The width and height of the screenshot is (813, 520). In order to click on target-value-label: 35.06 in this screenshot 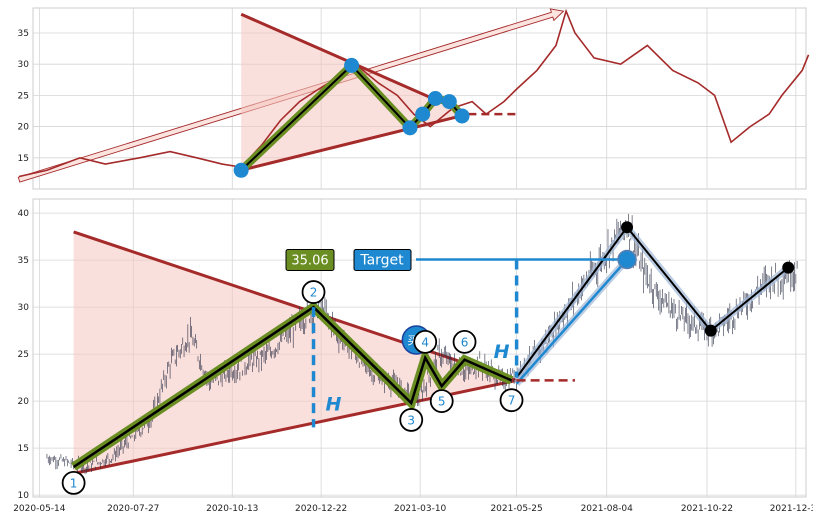, I will do `click(309, 261)`.